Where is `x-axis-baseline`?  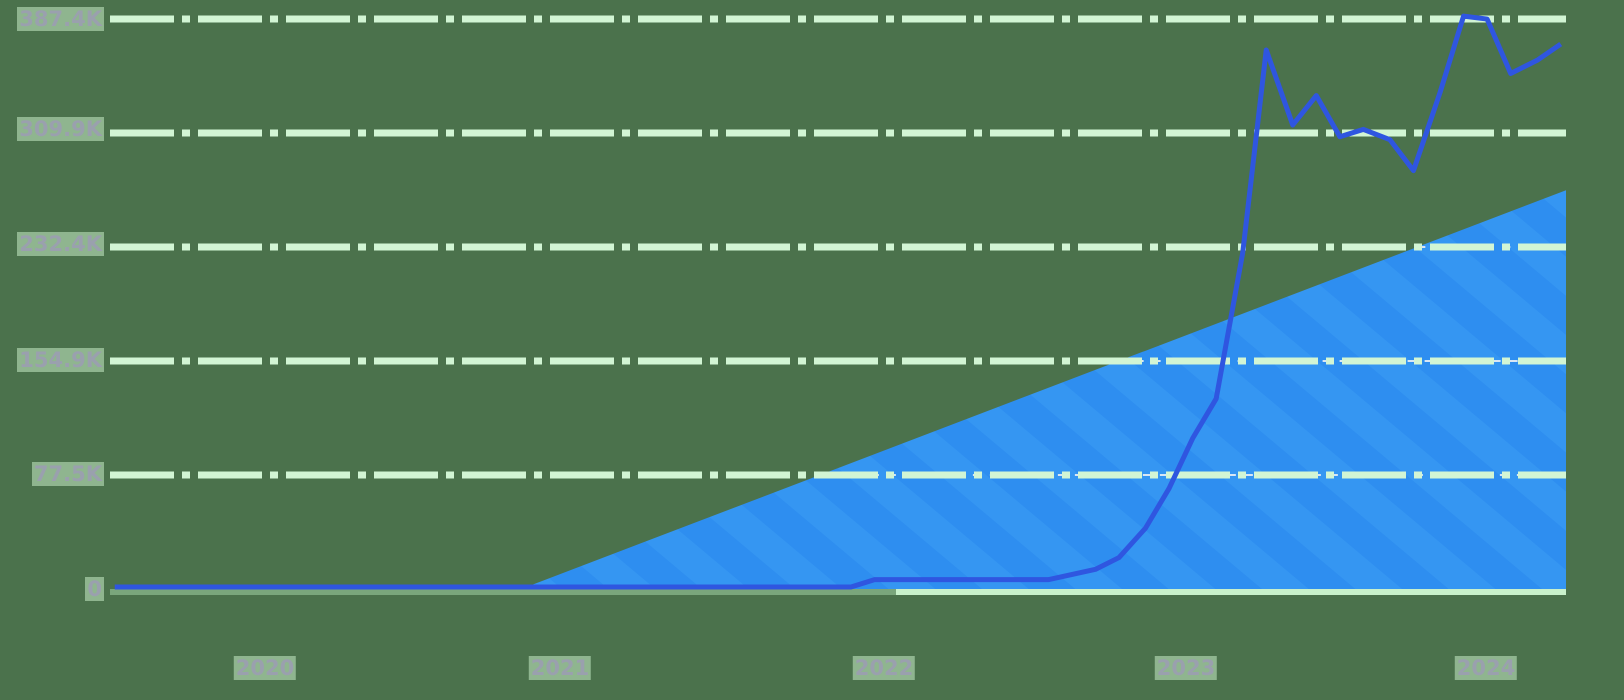 x-axis-baseline is located at coordinates (838, 592).